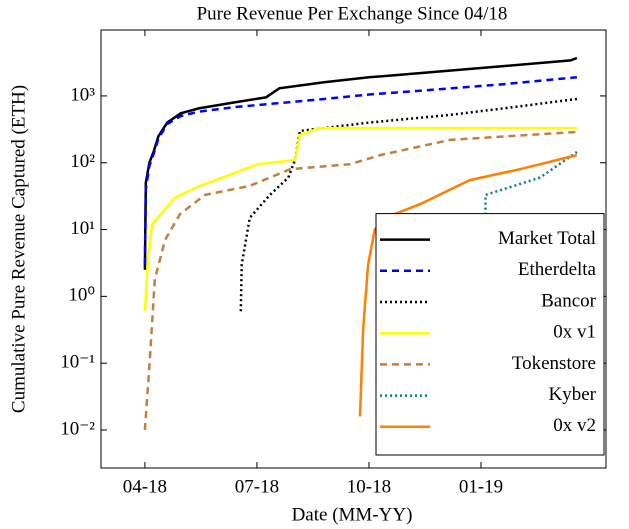 This screenshot has width=629, height=529. Describe the element at coordinates (257, 486) in the screenshot. I see `x-tick-label: 07-18` at that location.